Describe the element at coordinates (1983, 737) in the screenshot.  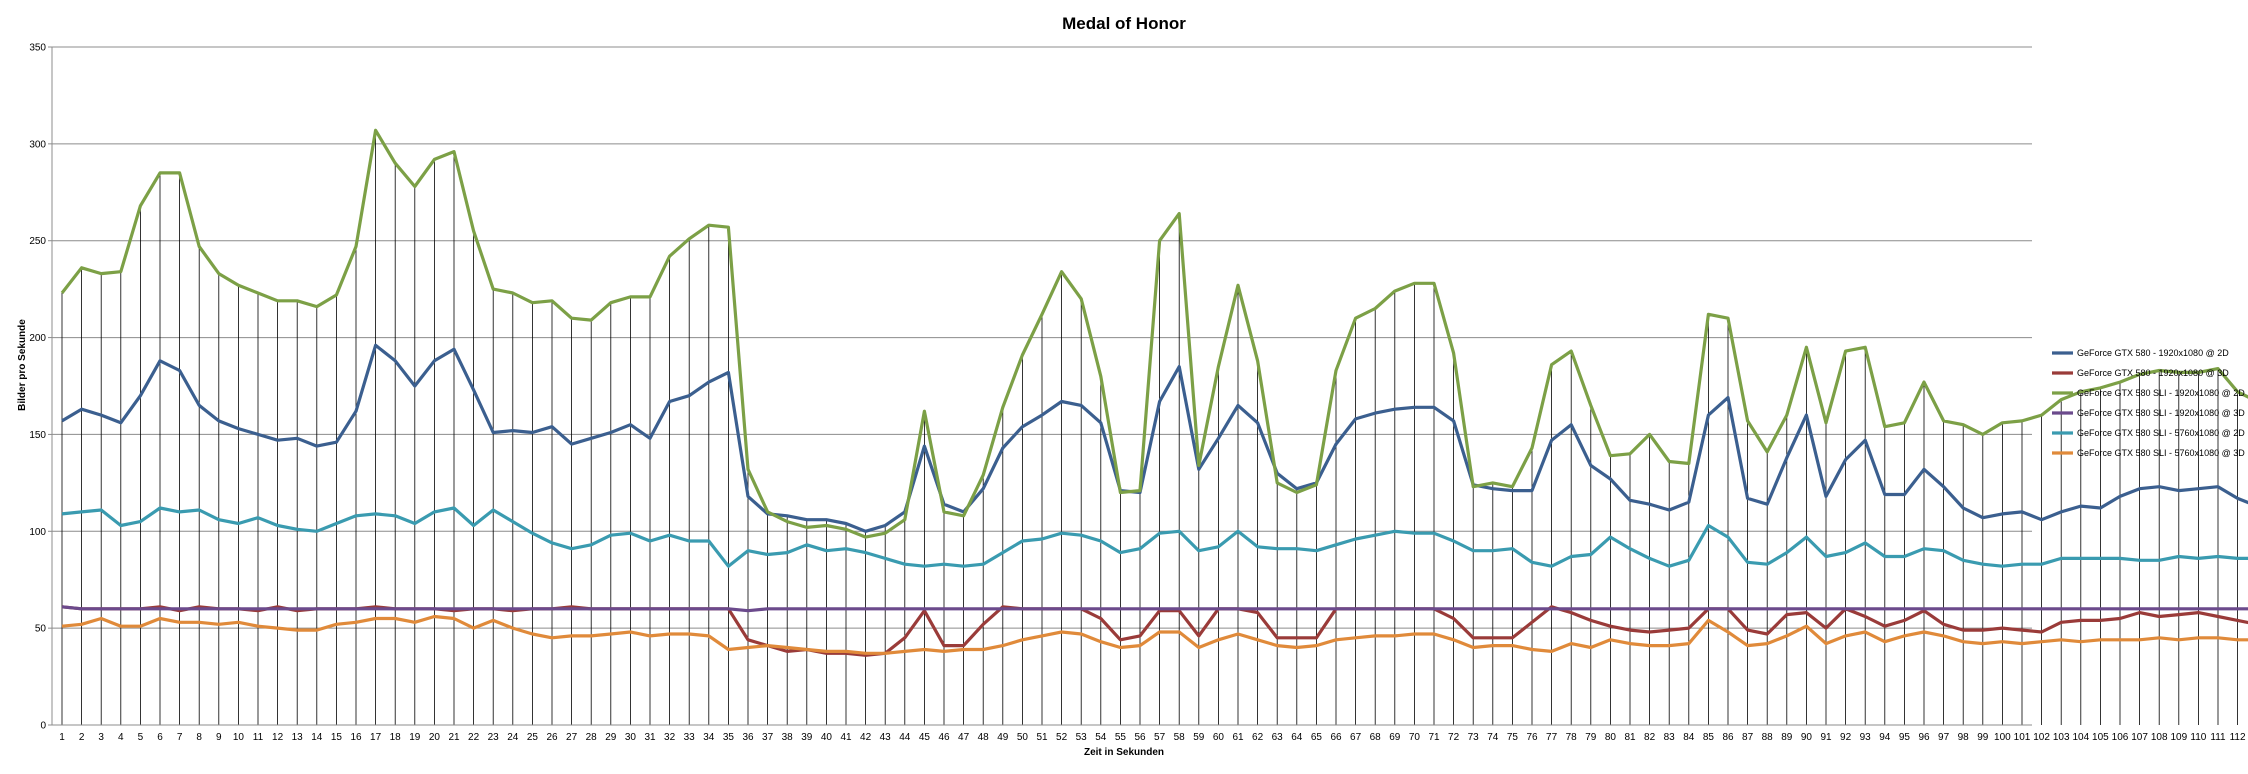
I see `x-tick-label: 99` at that location.